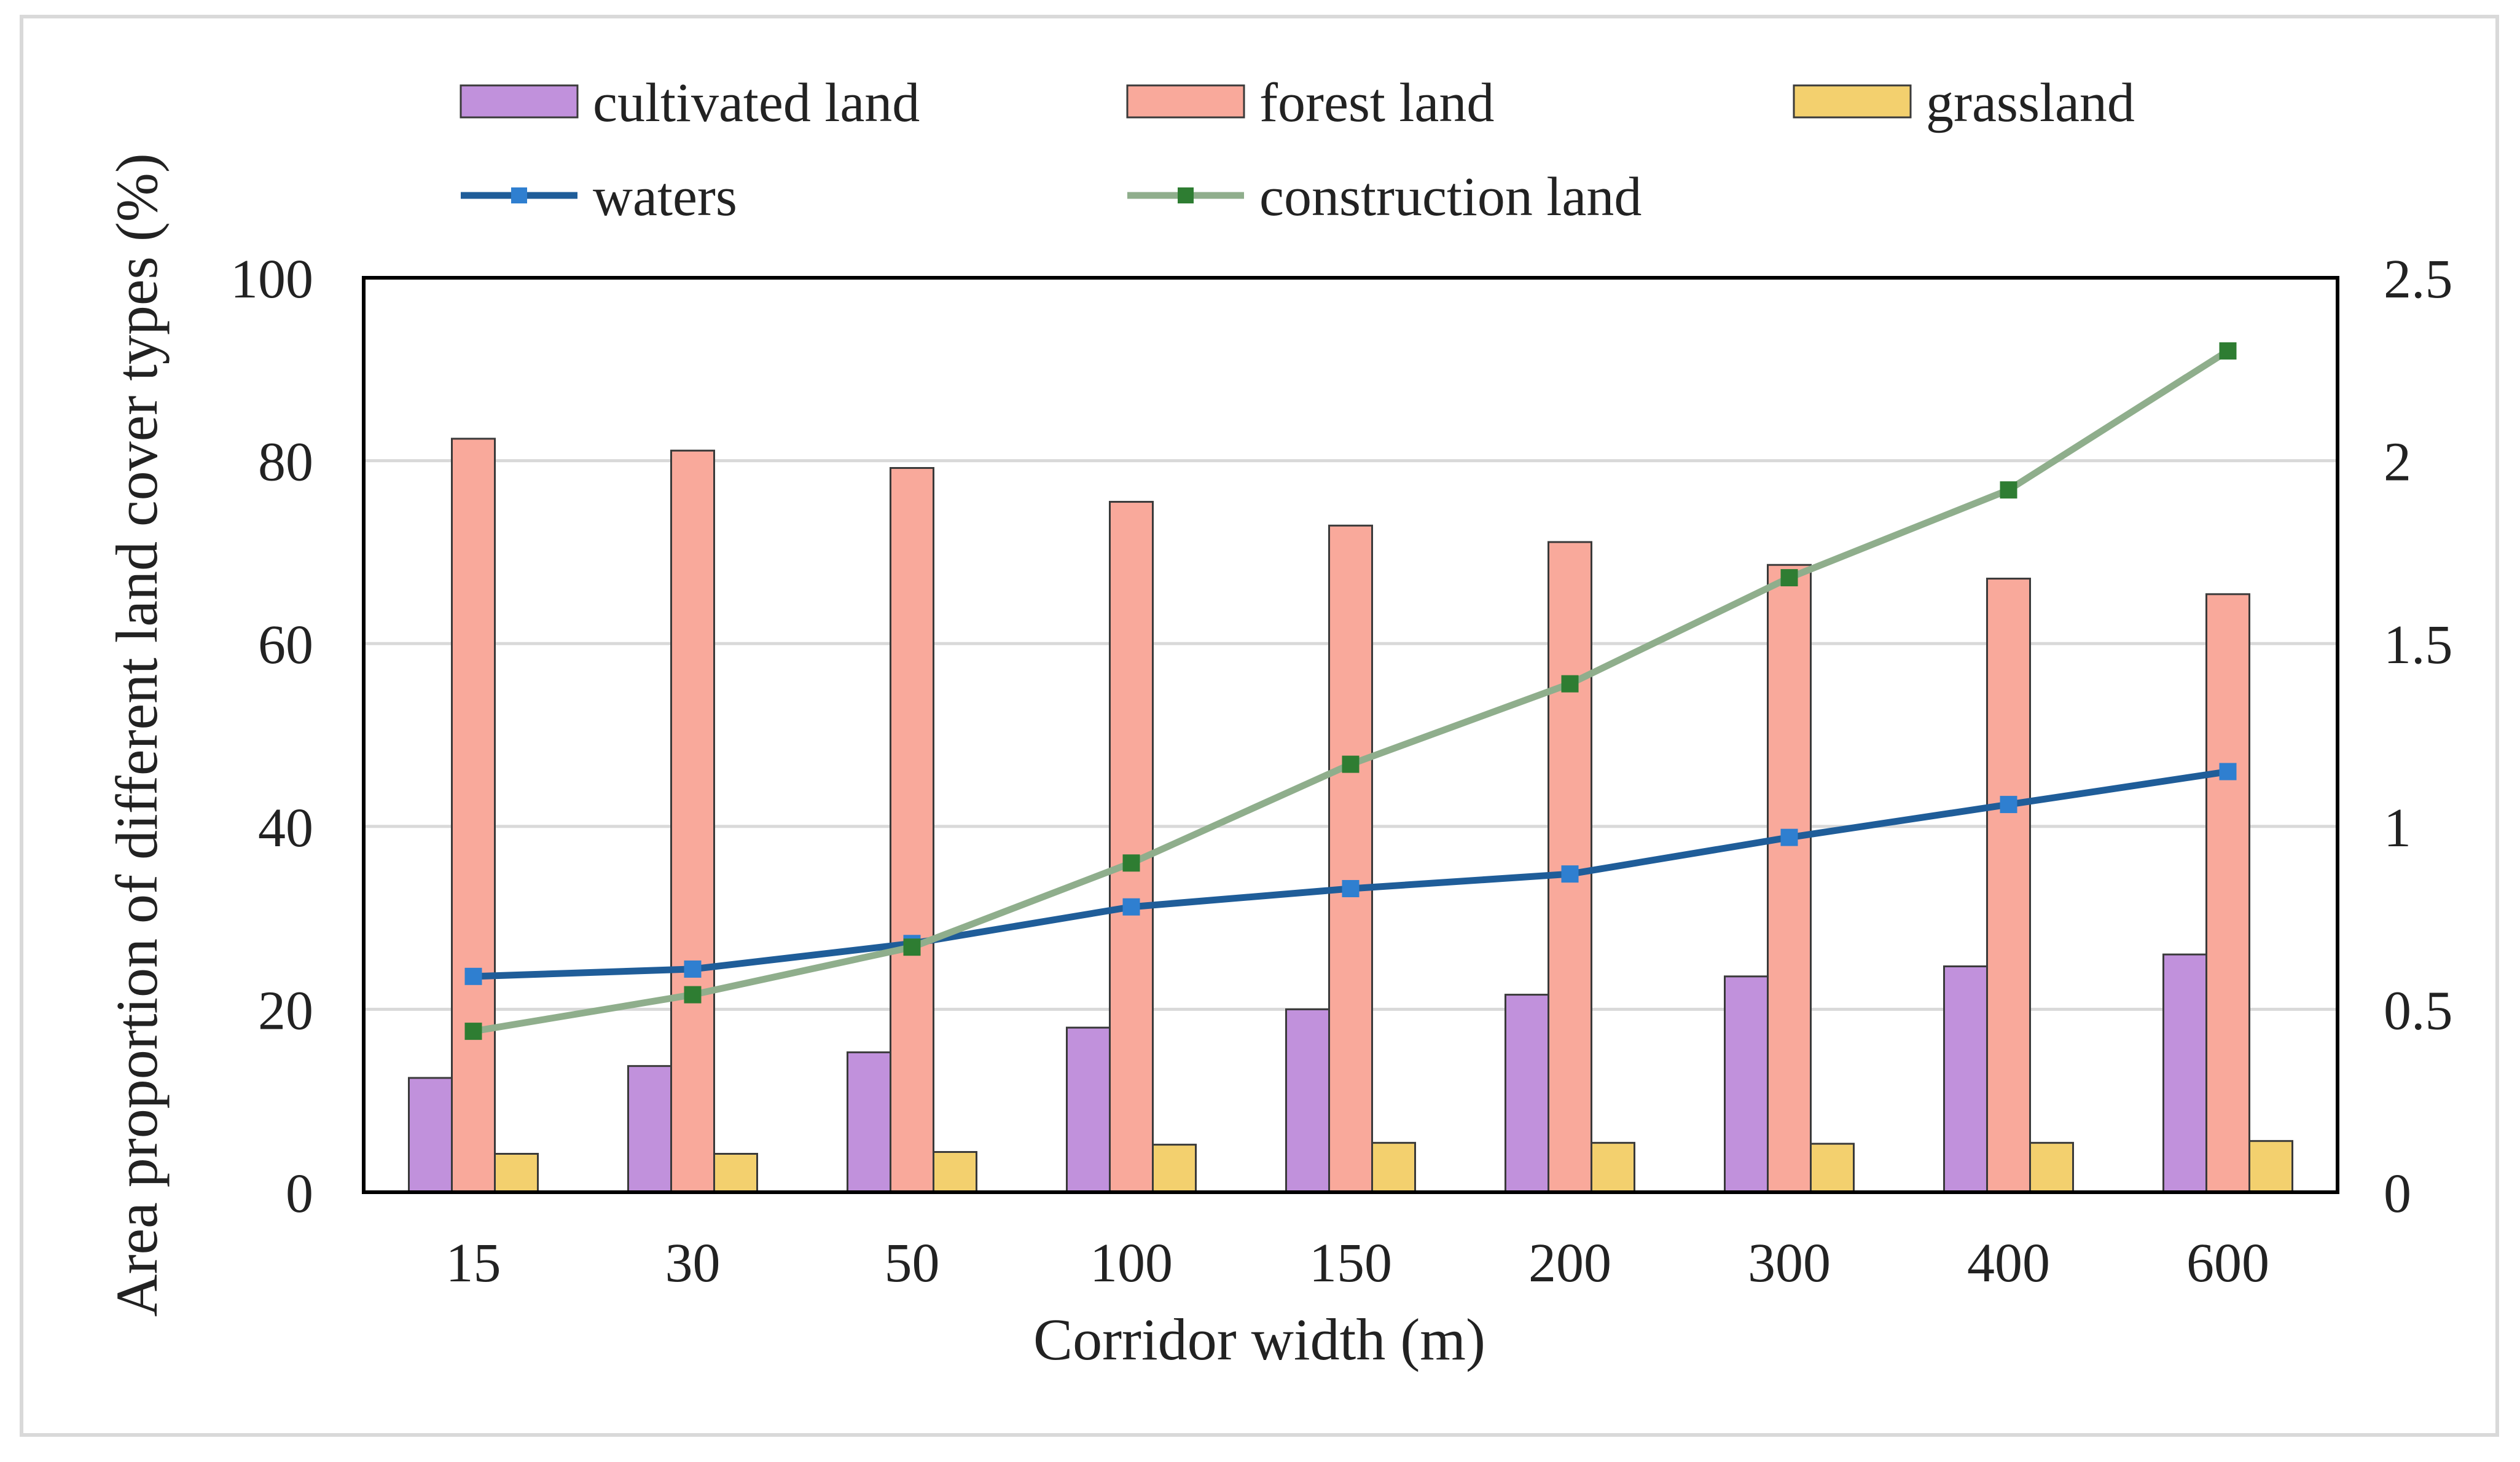 The width and height of the screenshot is (2520, 1462). I want to click on x-tick-label: 15, so click(473, 1263).